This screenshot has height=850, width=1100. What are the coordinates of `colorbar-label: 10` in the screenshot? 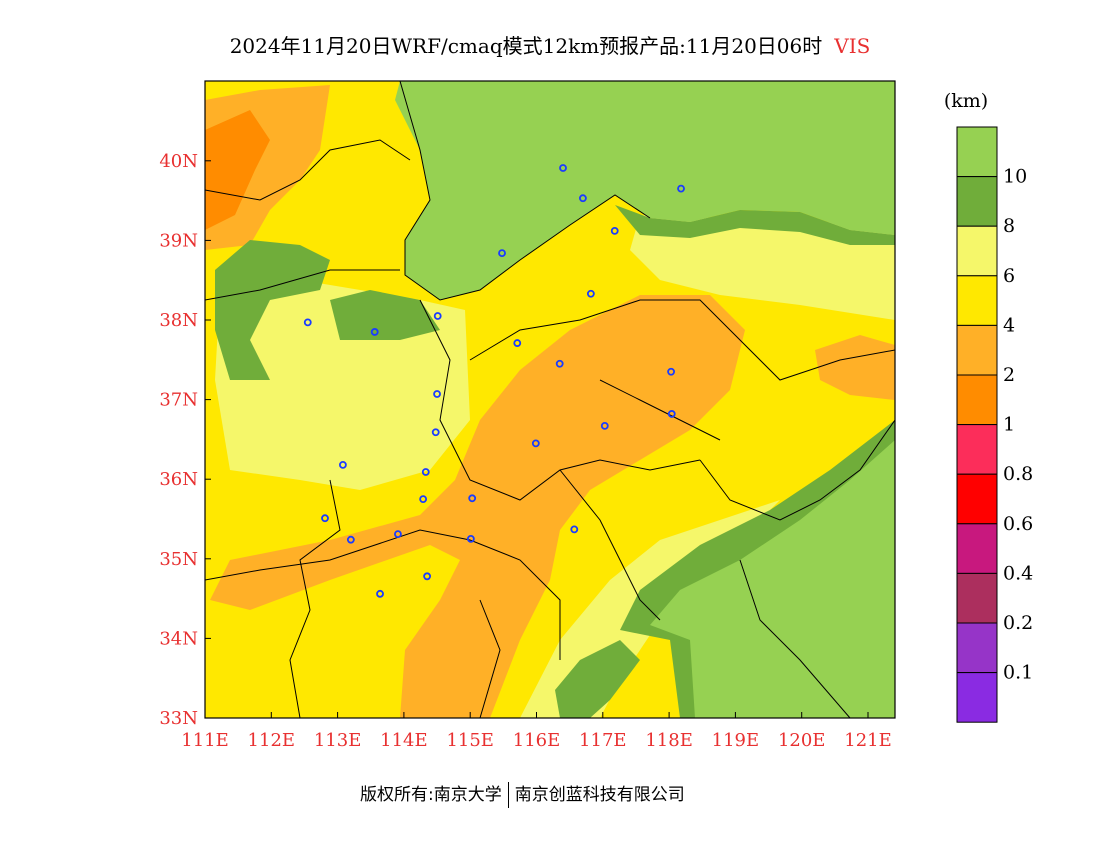 It's located at (1015, 177).